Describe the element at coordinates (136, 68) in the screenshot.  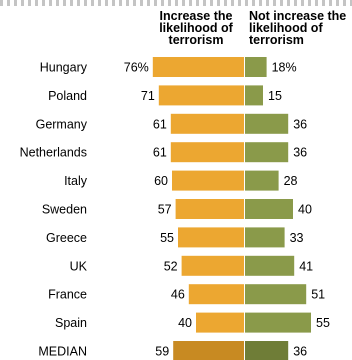
I see `value-label-increase: 76%` at that location.